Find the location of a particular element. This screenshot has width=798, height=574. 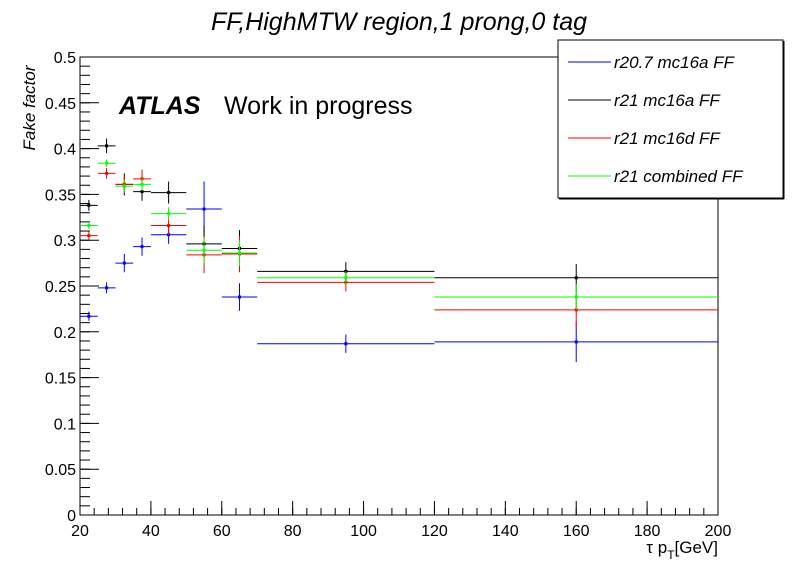

x-tick-label: 100 is located at coordinates (363, 531).